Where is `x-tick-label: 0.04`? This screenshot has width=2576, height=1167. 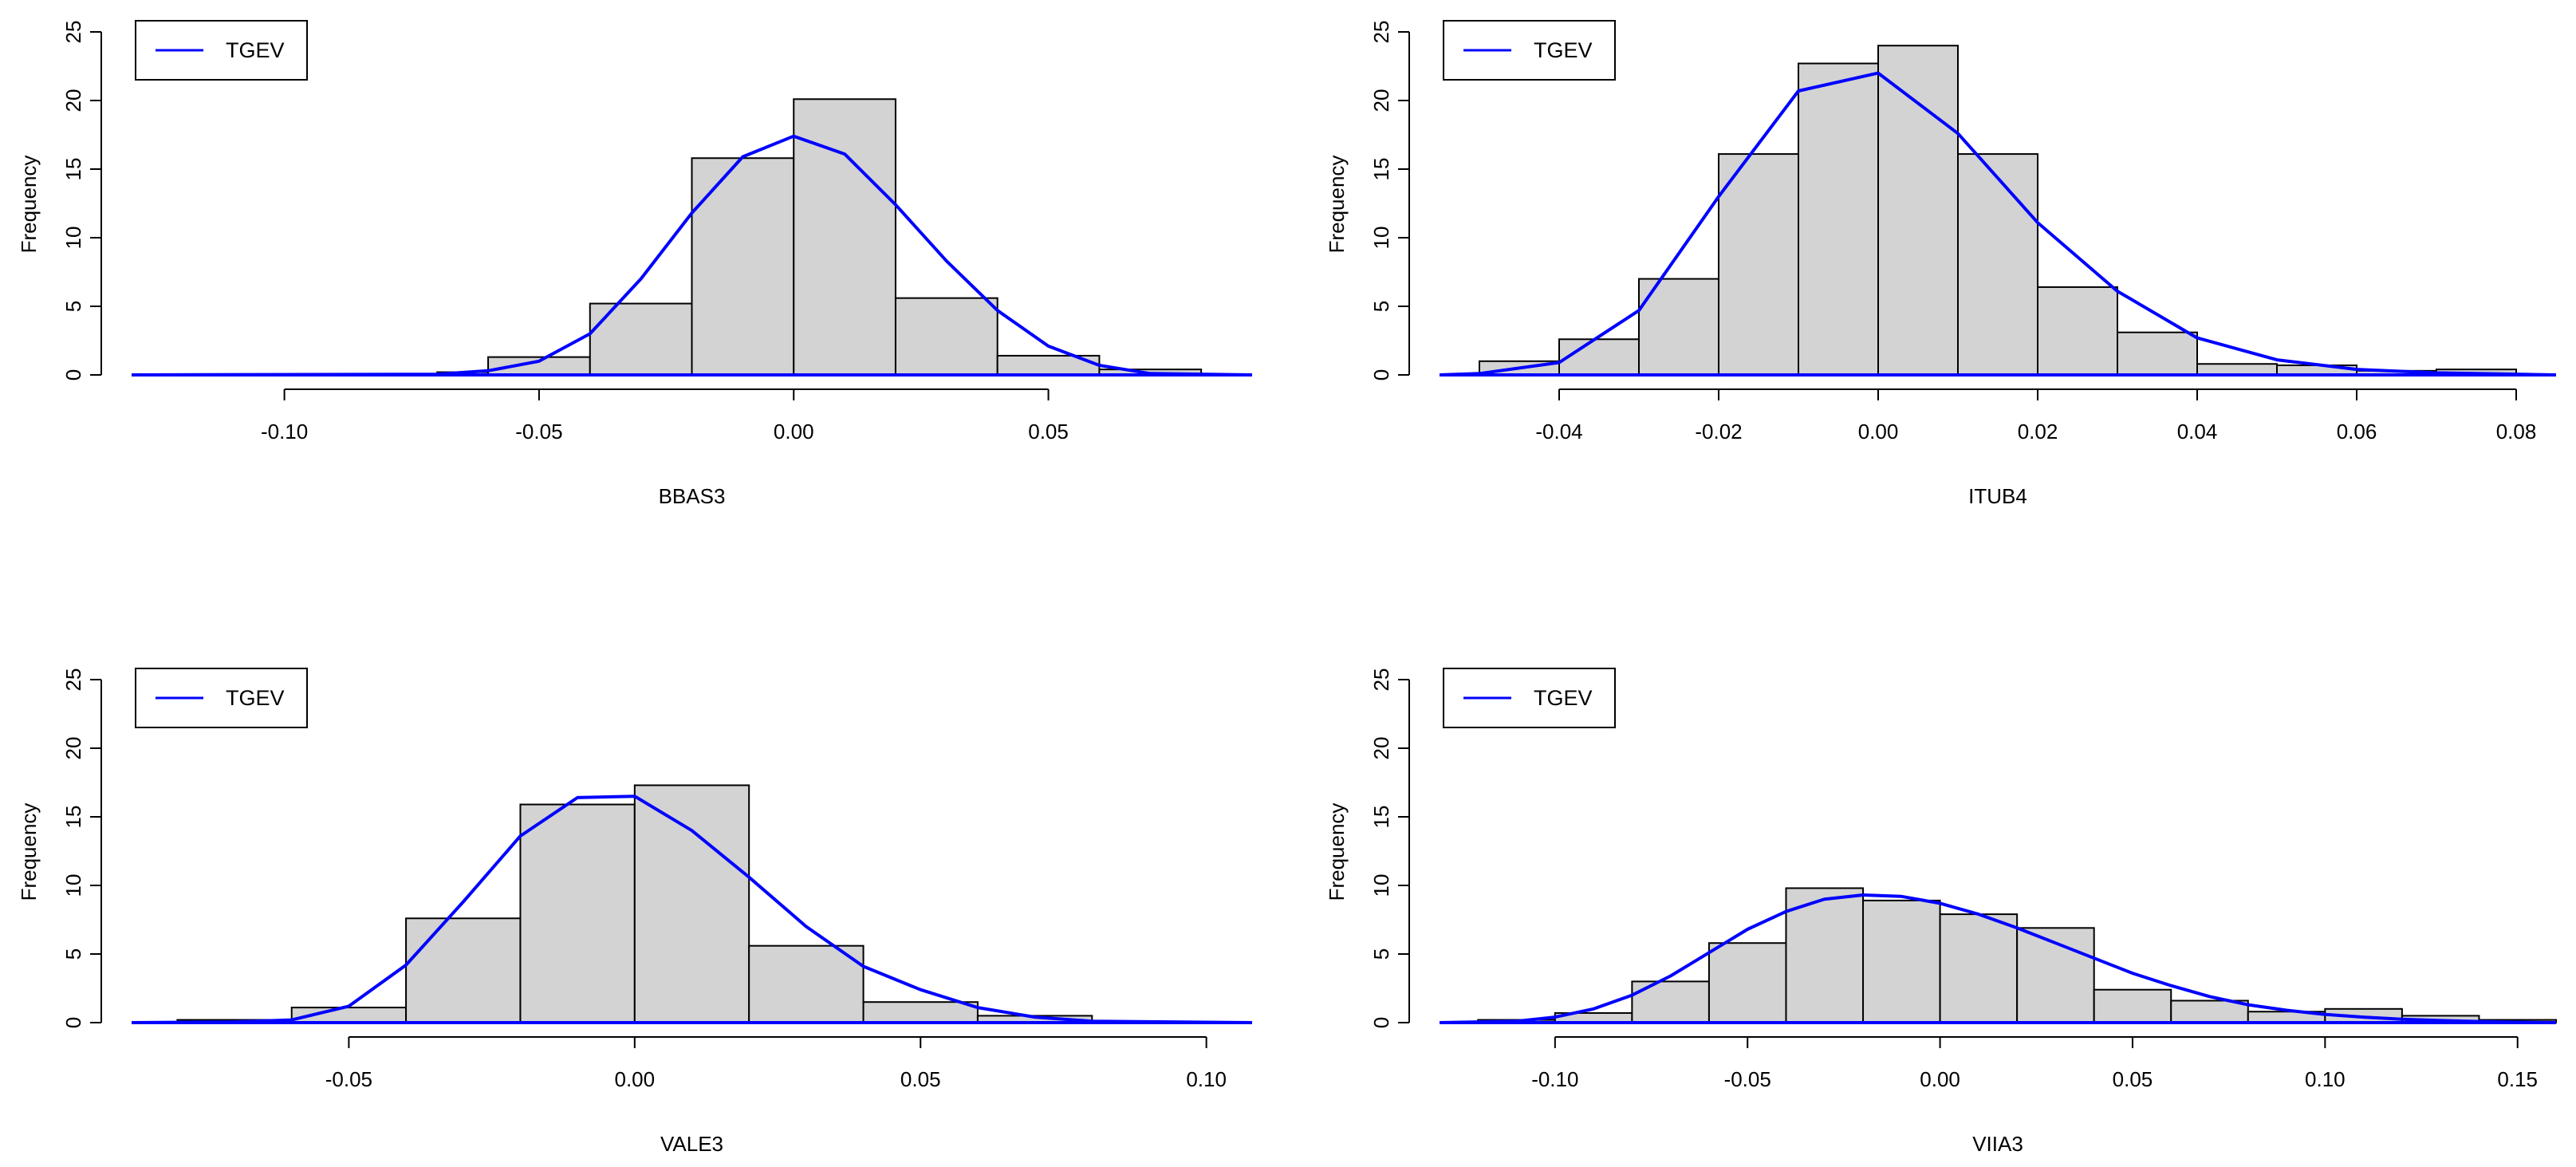 x-tick-label: 0.04 is located at coordinates (2197, 432).